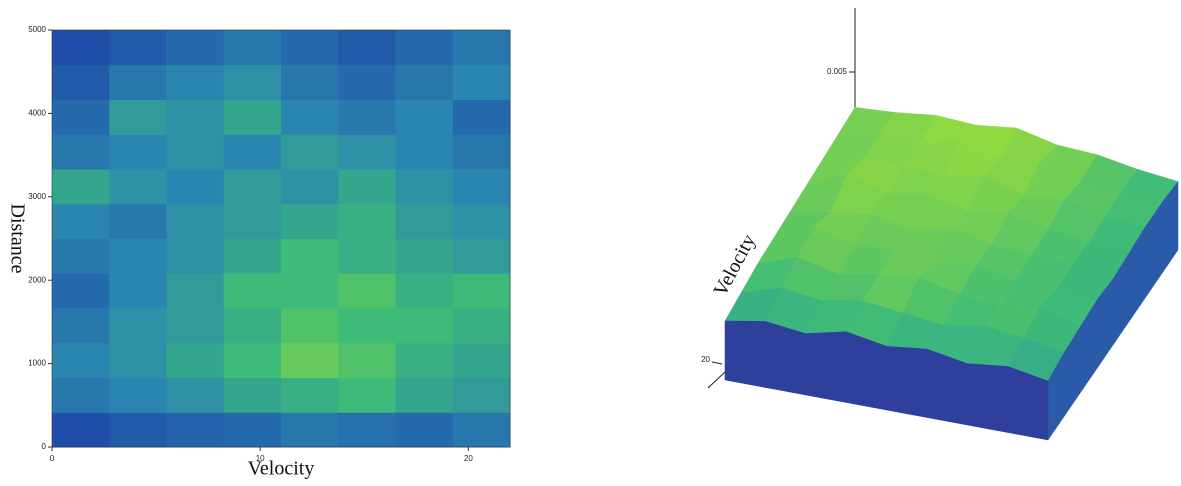  Describe the element at coordinates (281, 469) in the screenshot. I see `x-axis-label: Velocity` at that location.